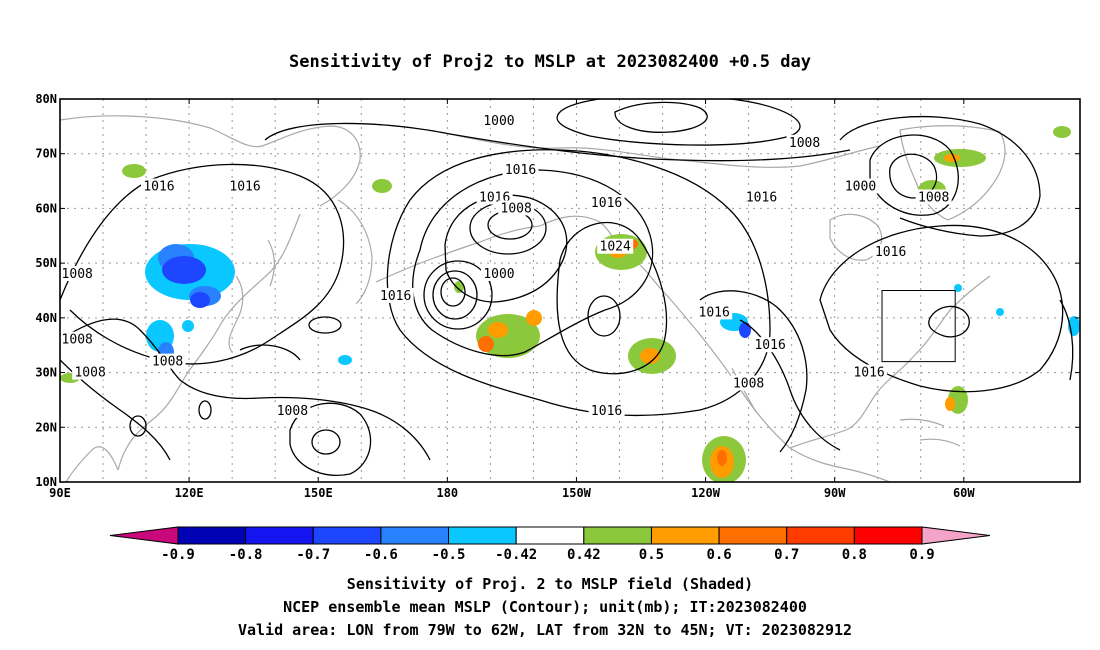  What do you see at coordinates (964, 493) in the screenshot?
I see `lon-tick-label: 60W` at bounding box center [964, 493].